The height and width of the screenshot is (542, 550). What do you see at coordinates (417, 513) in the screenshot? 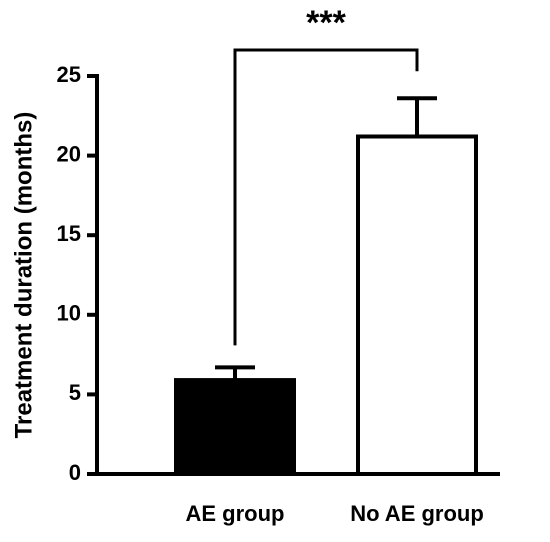
I see `x-tick-label: No AE group` at bounding box center [417, 513].